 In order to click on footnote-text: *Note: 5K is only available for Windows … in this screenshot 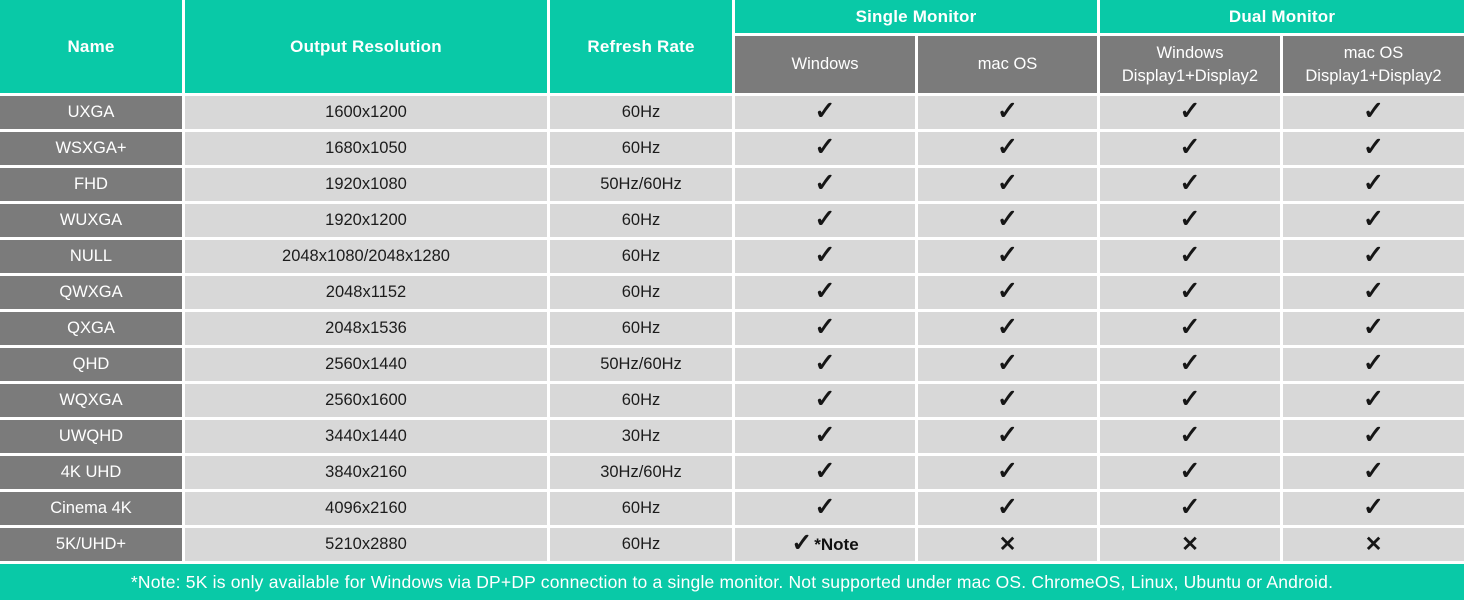, I will do `click(732, 581)`.